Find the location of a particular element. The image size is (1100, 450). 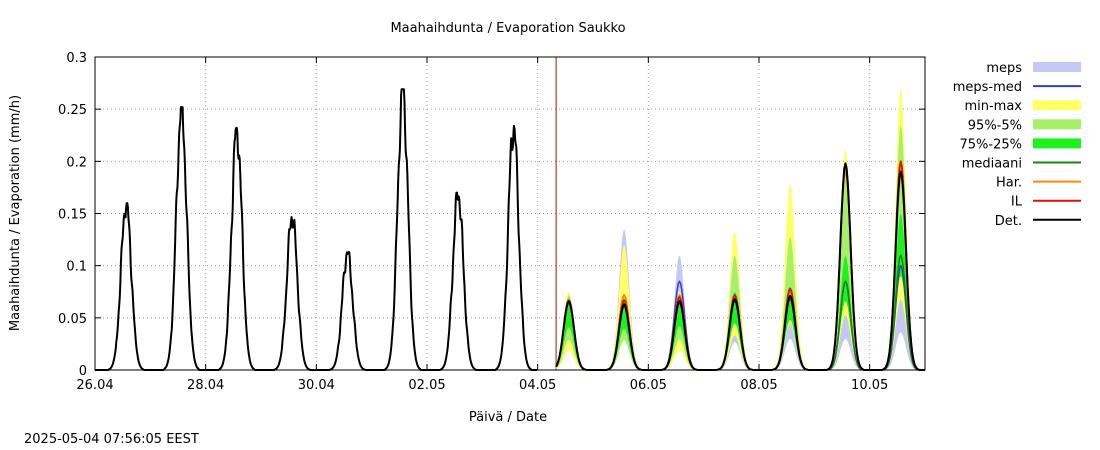

timestamp: 2025-05-04 07:56:05 EEST is located at coordinates (111, 439).